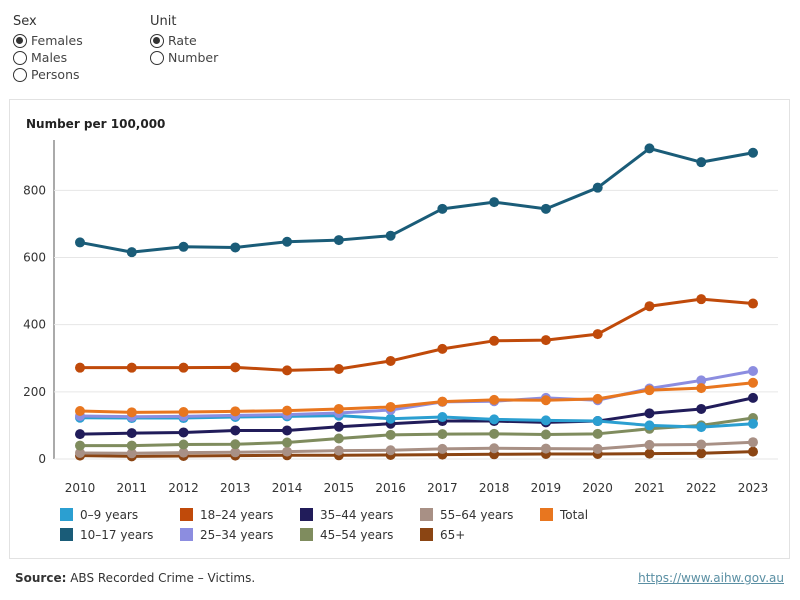  Describe the element at coordinates (163, 21) in the screenshot. I see `unit-filter-title: Unit` at that location.